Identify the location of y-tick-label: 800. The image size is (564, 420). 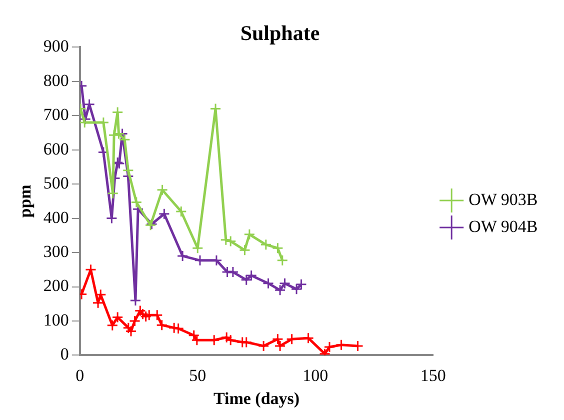
(56, 80).